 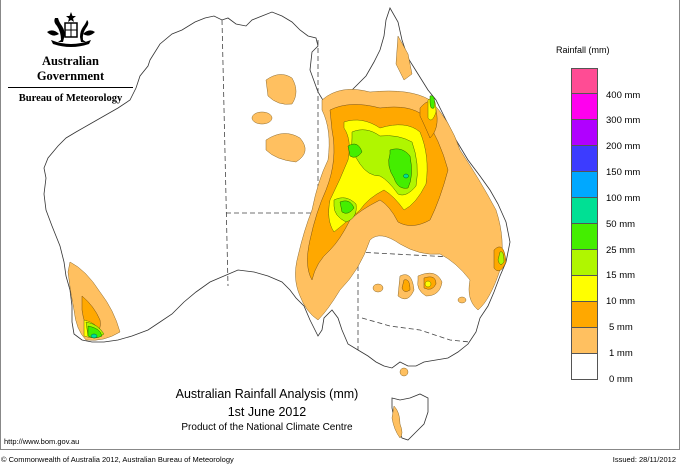 I want to click on legend-label: 100 mm, so click(x=623, y=198).